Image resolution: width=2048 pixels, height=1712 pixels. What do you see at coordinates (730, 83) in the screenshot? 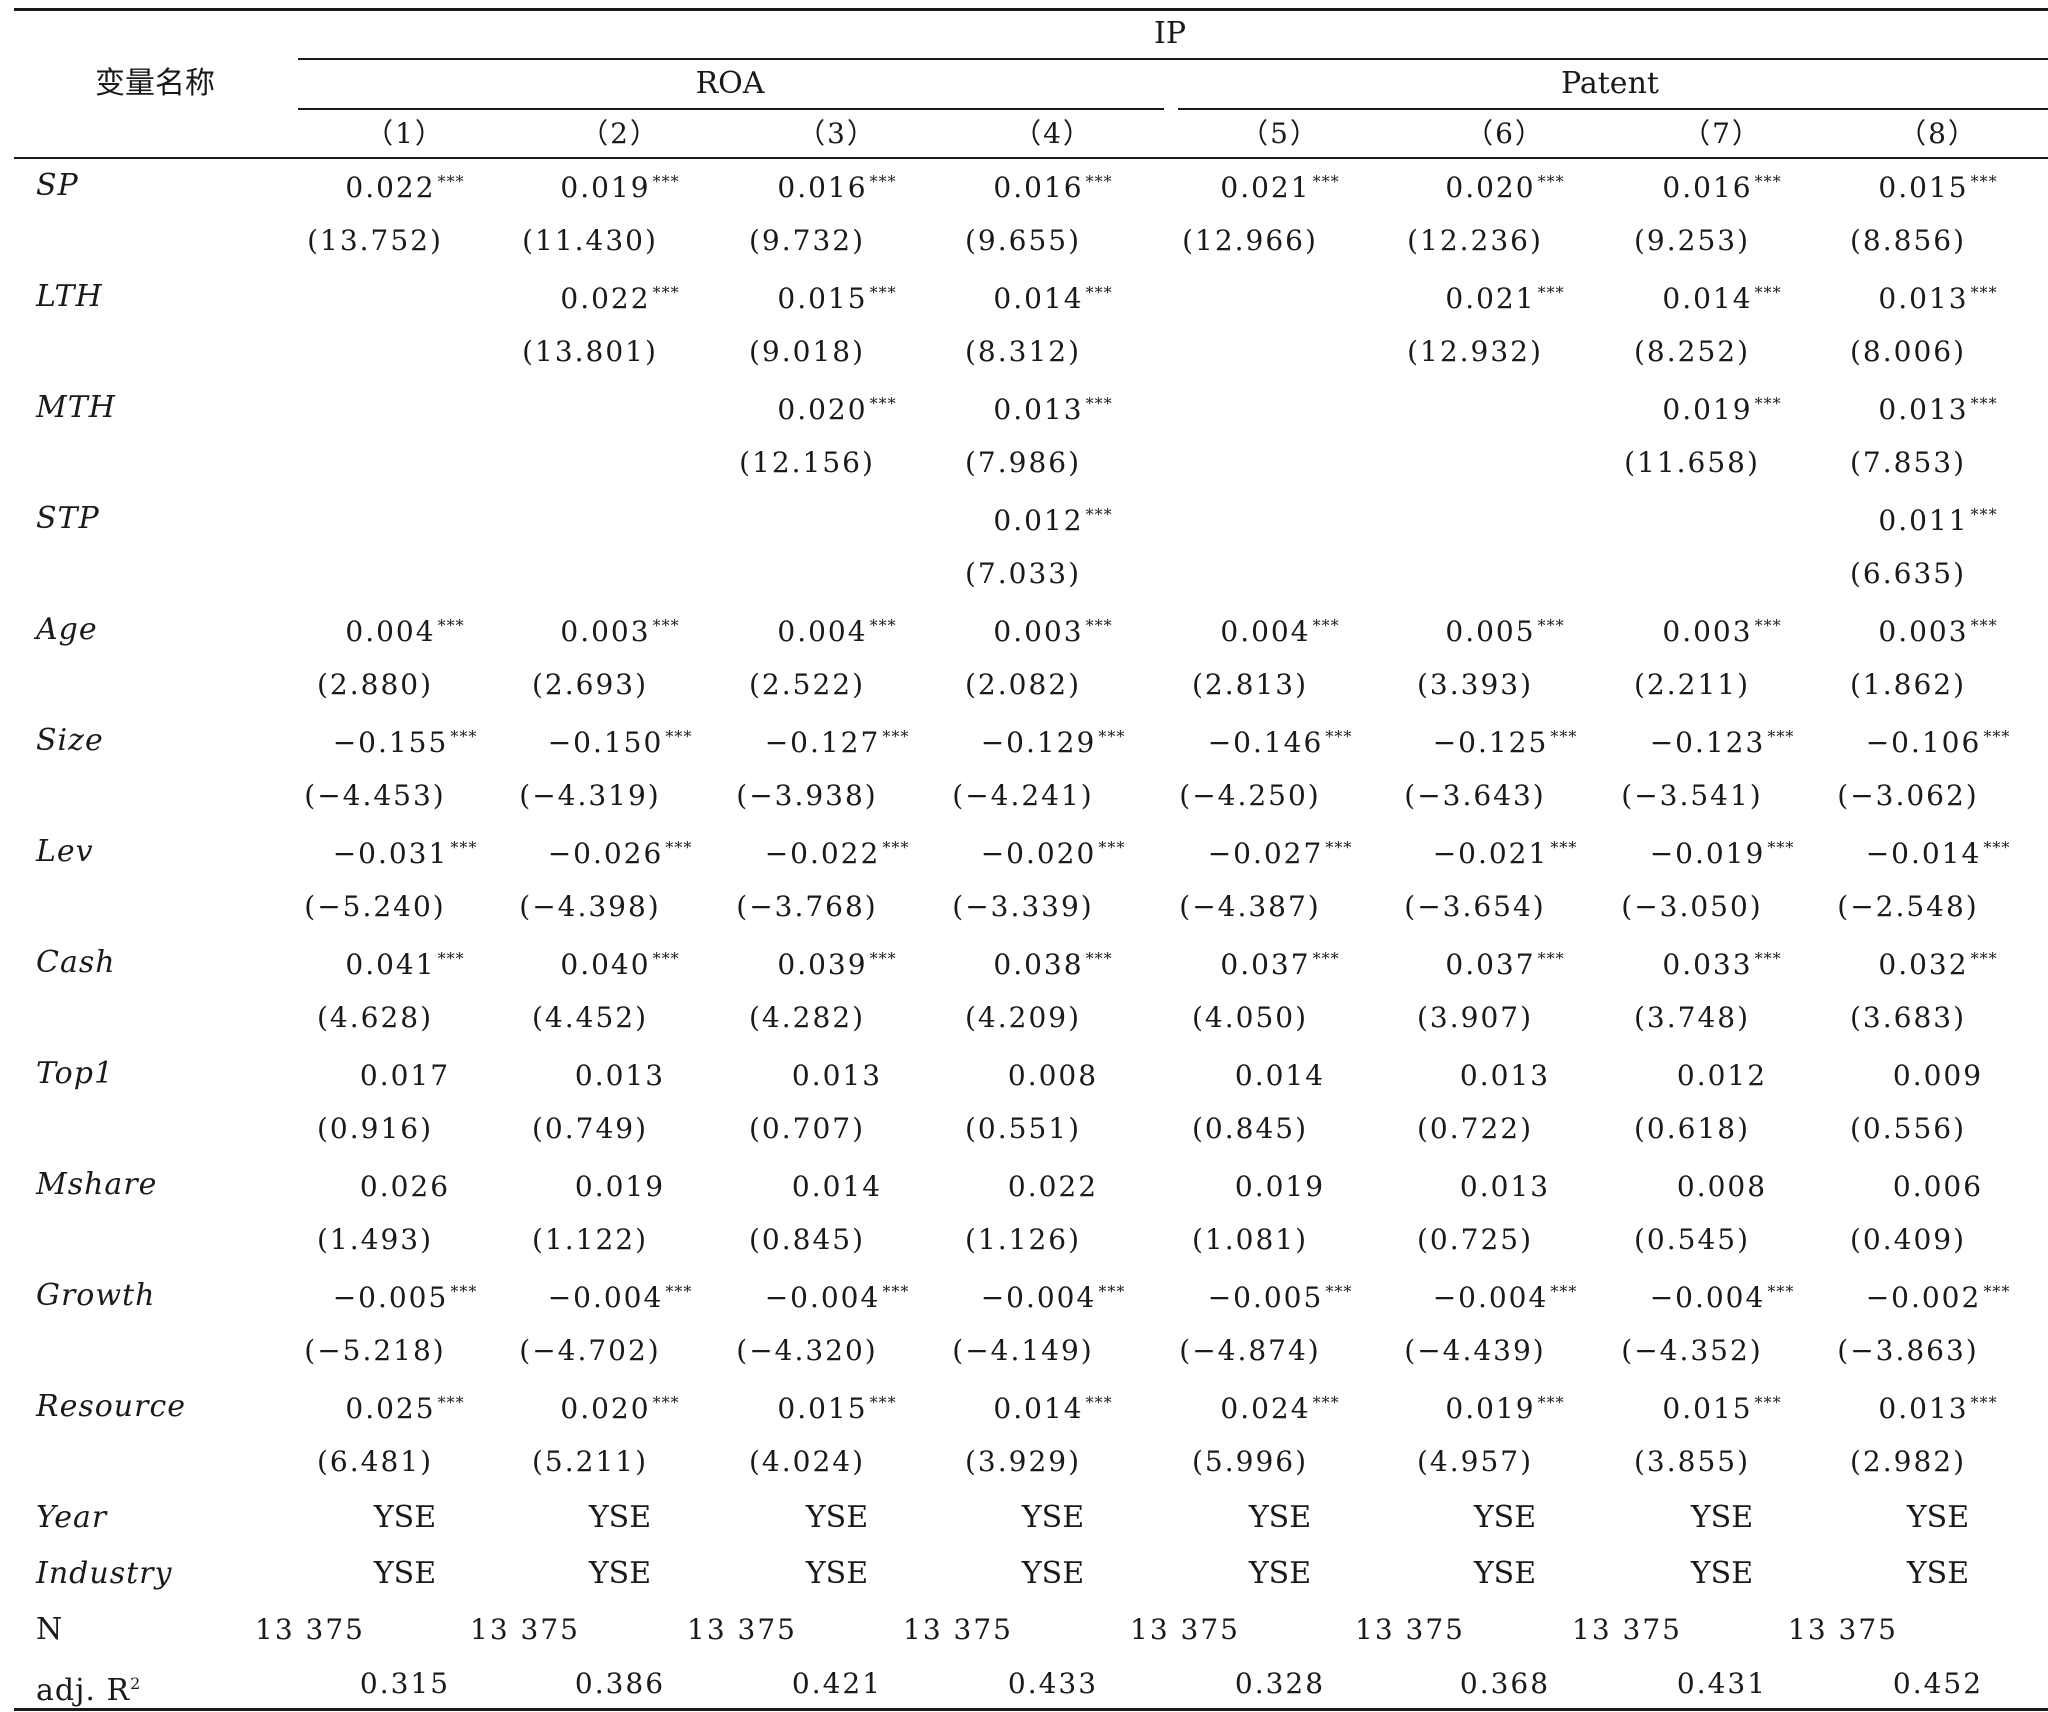
I see `header-roa: ROA` at bounding box center [730, 83].